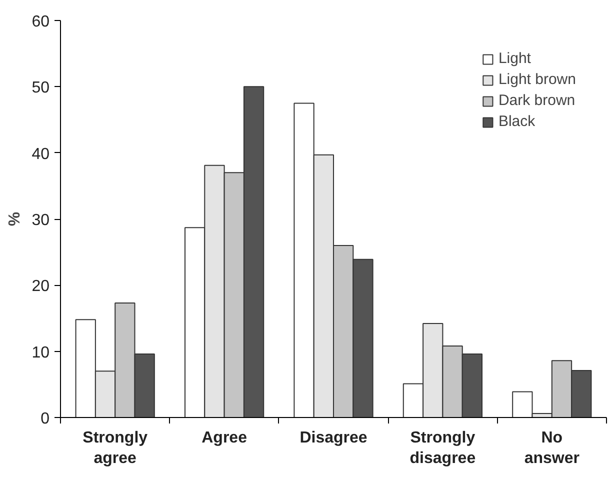  I want to click on y-tick-label: 30, so click(41, 220).